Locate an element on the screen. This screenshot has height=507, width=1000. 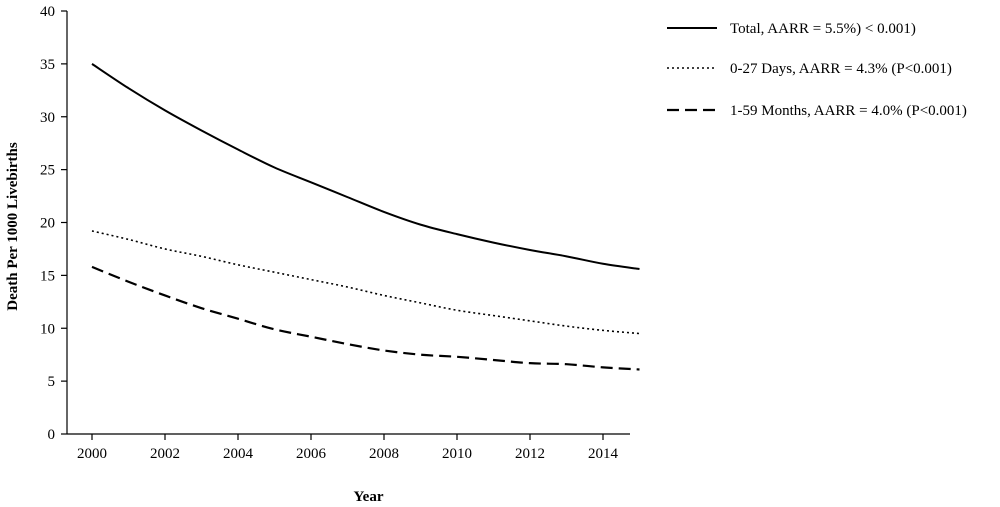
y-tick-label: 20 is located at coordinates (47, 224).